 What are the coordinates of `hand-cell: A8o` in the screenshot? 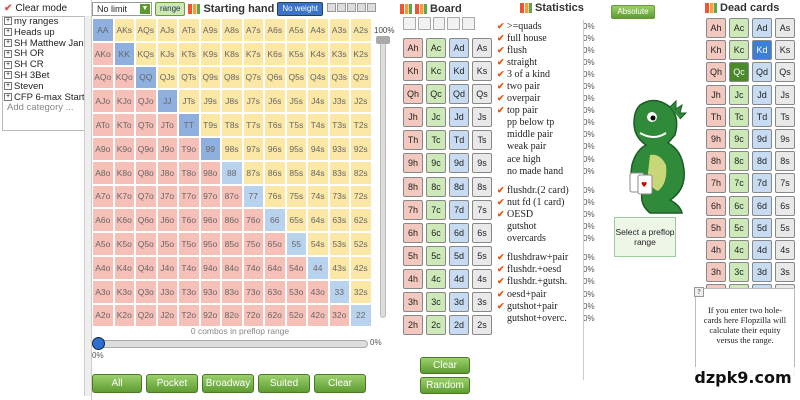 It's located at (103, 172).